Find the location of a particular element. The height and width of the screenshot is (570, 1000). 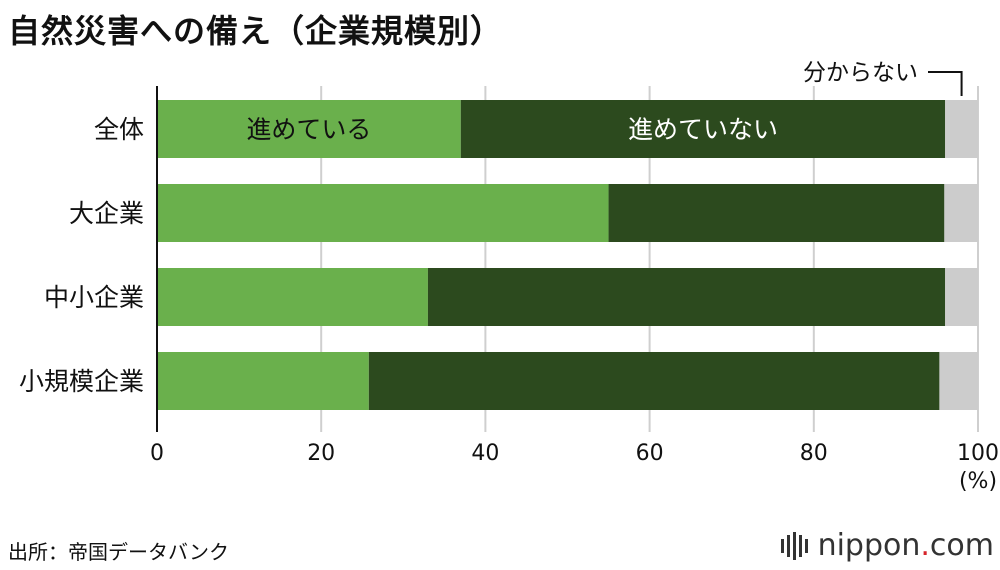

category-label: 中小企業 is located at coordinates (94, 297).